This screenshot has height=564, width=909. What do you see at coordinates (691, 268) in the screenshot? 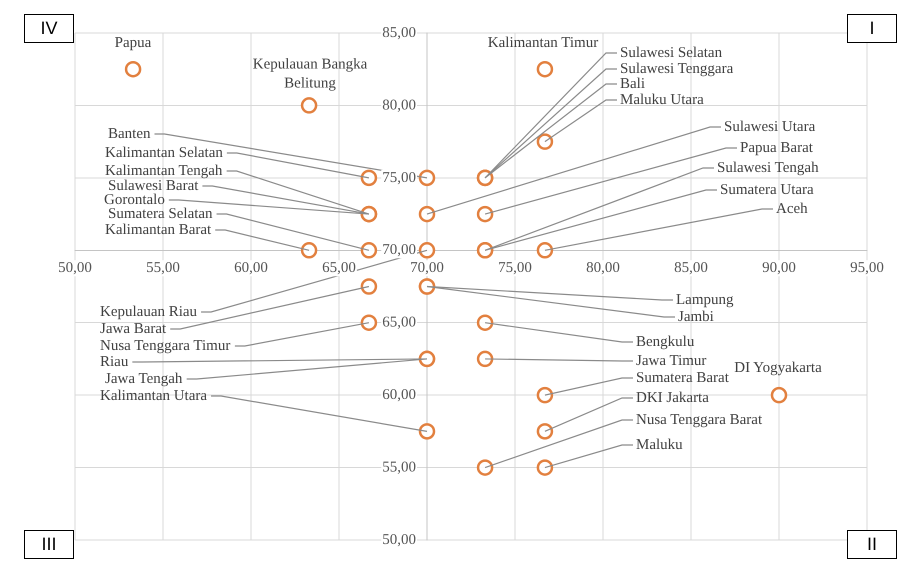
I see `x-tick-label: 85,00` at bounding box center [691, 268].